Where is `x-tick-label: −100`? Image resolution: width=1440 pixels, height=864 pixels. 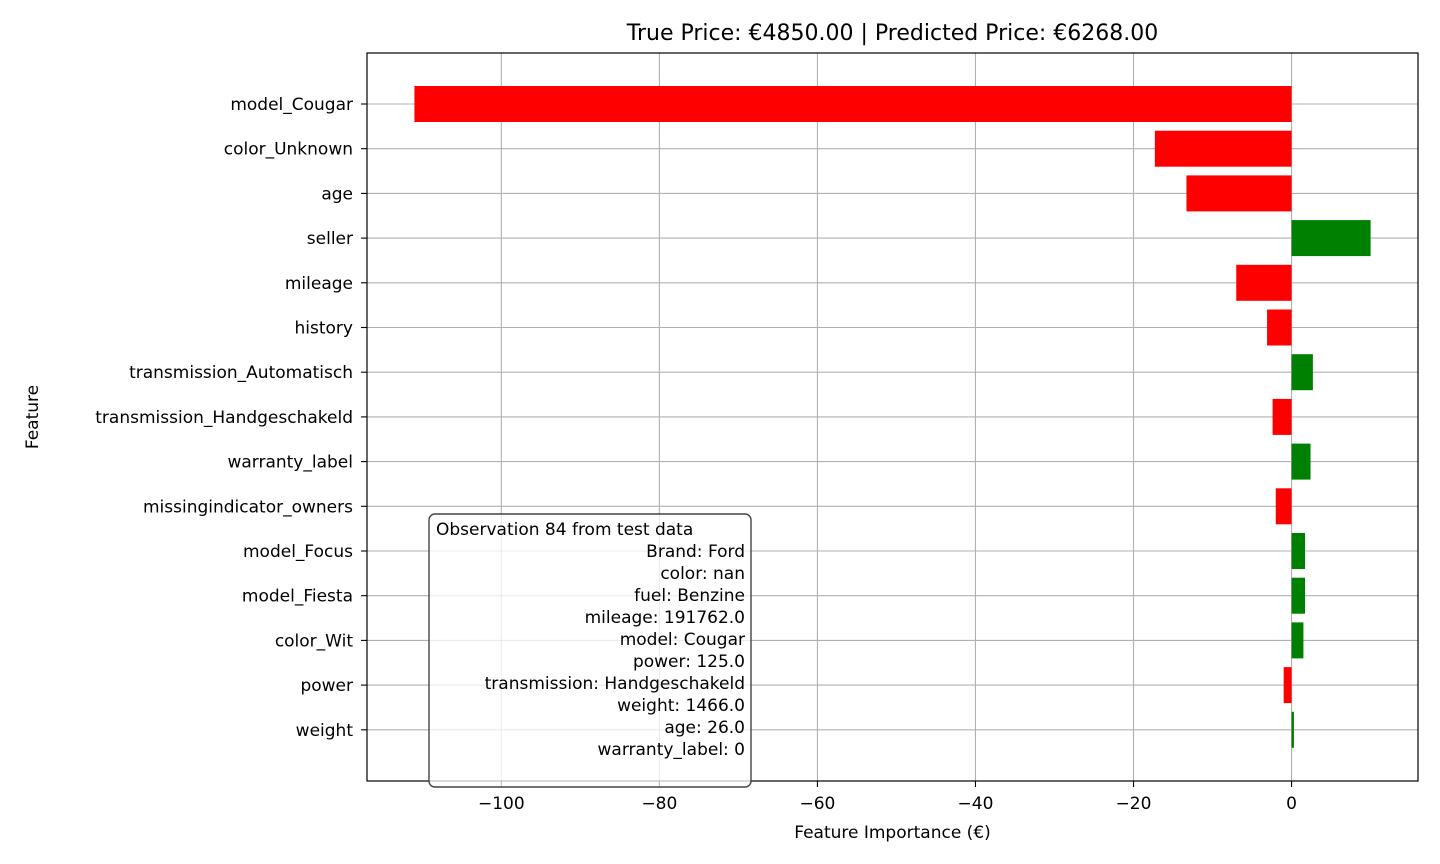 x-tick-label: −100 is located at coordinates (501, 804).